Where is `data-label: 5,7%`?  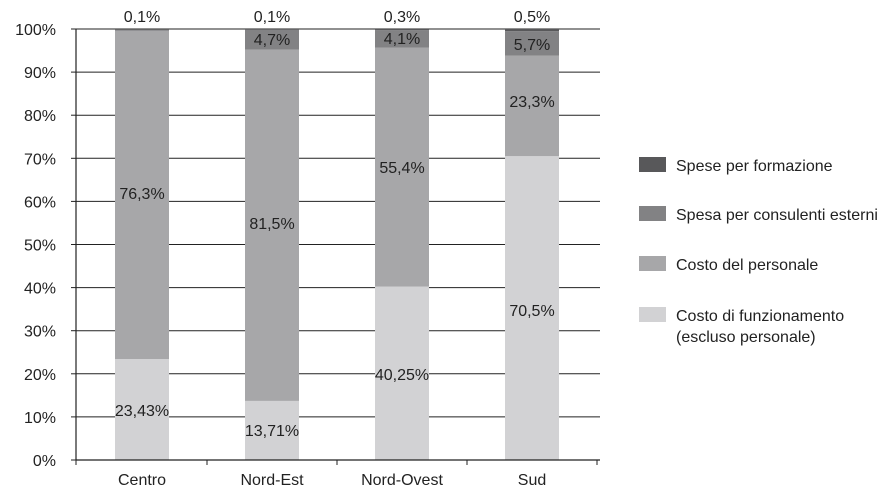
data-label: 5,7% is located at coordinates (532, 45).